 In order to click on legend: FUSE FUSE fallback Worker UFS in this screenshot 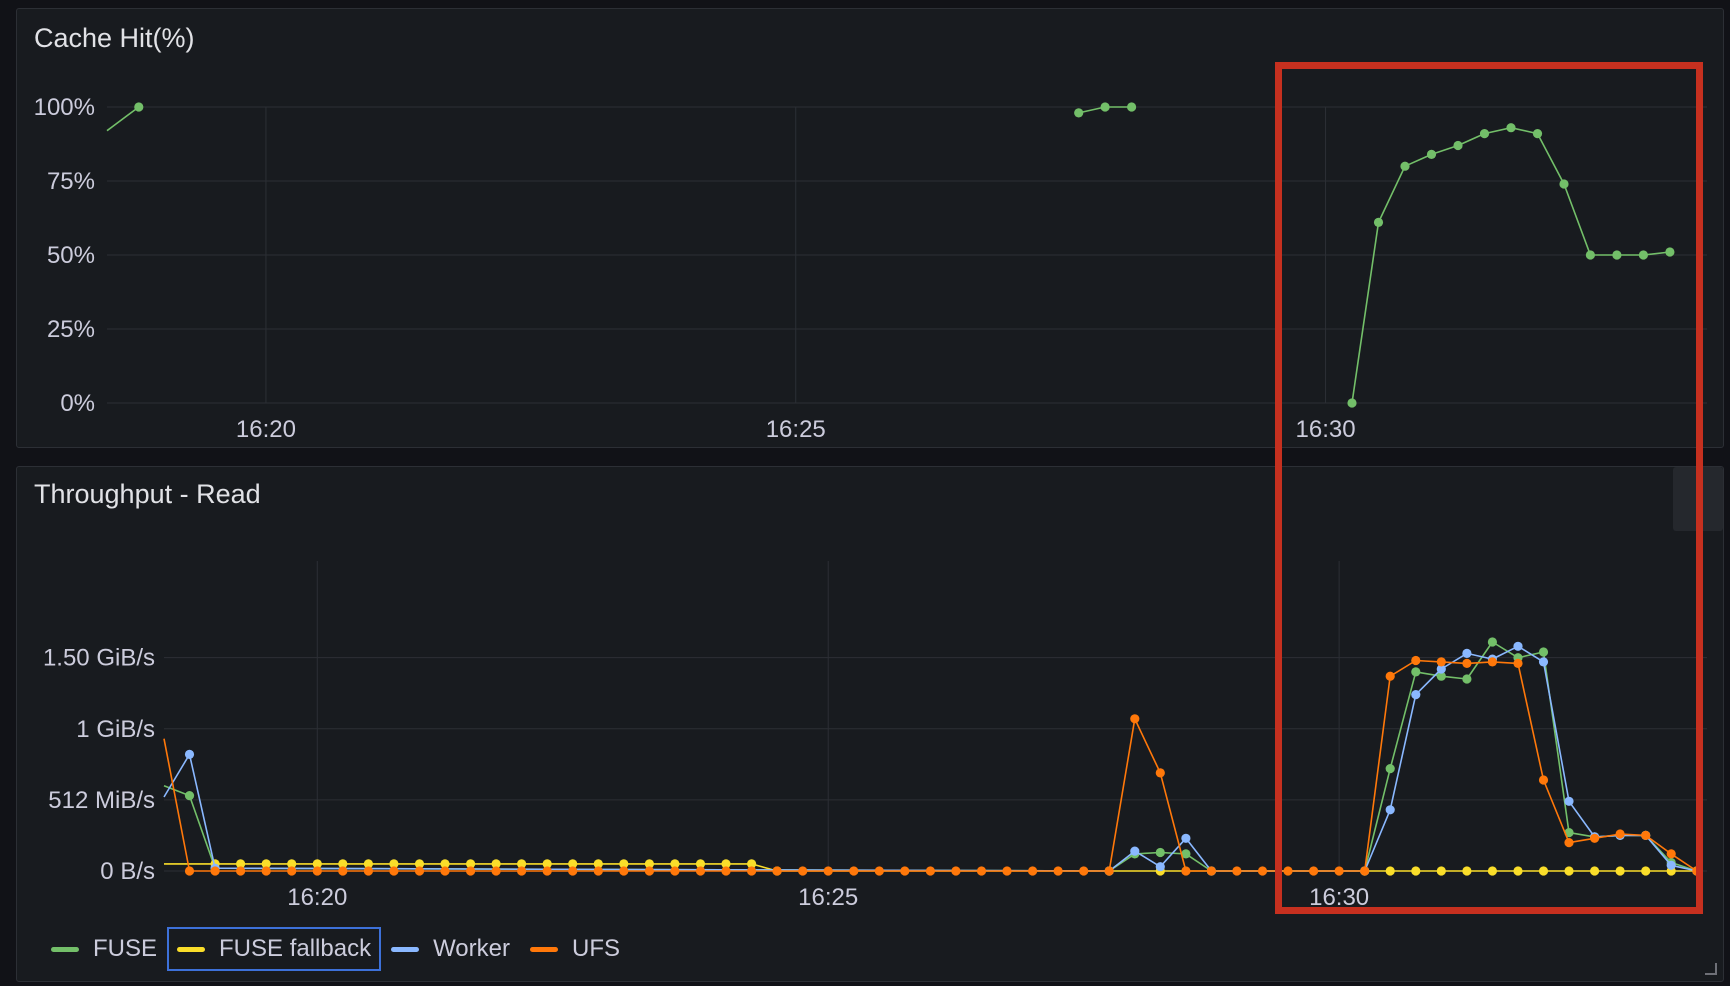, I will do `click(335, 949)`.